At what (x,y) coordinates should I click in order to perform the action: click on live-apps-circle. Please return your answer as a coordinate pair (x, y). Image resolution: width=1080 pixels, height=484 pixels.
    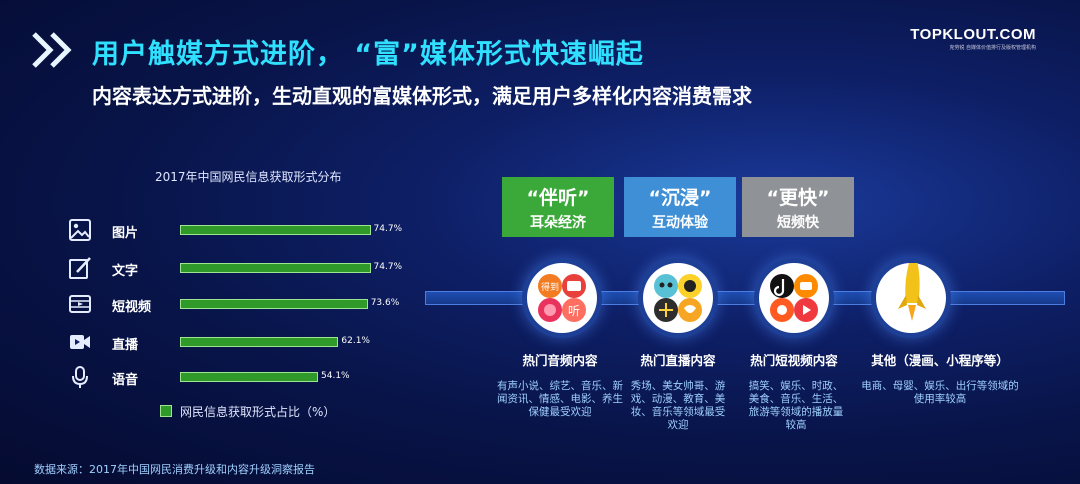
    Looking at the image, I should click on (678, 298).